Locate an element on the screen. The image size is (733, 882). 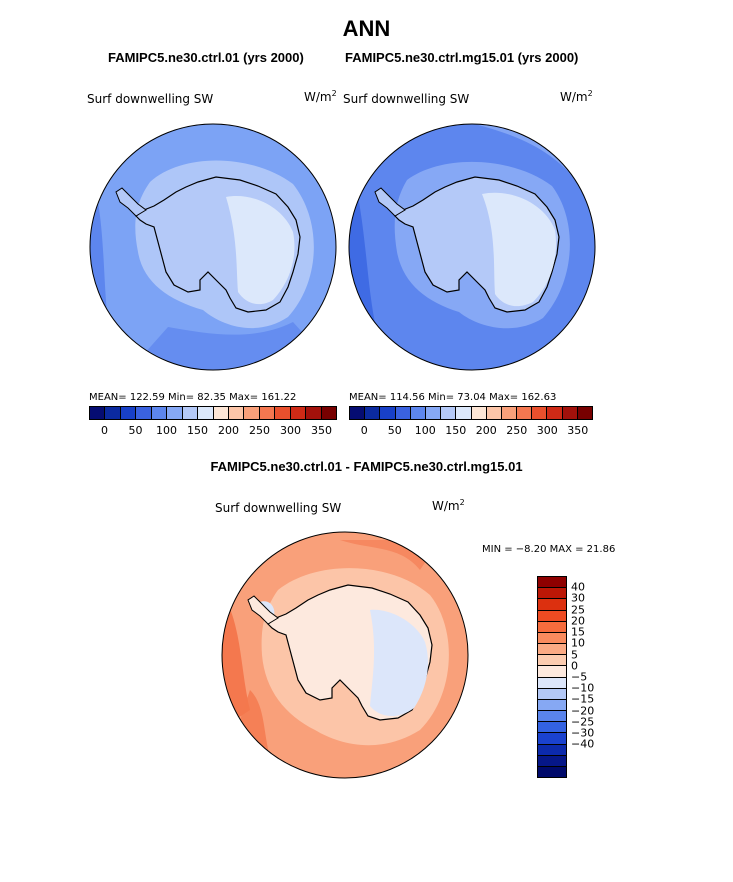
main-title: ANN is located at coordinates (366, 28).